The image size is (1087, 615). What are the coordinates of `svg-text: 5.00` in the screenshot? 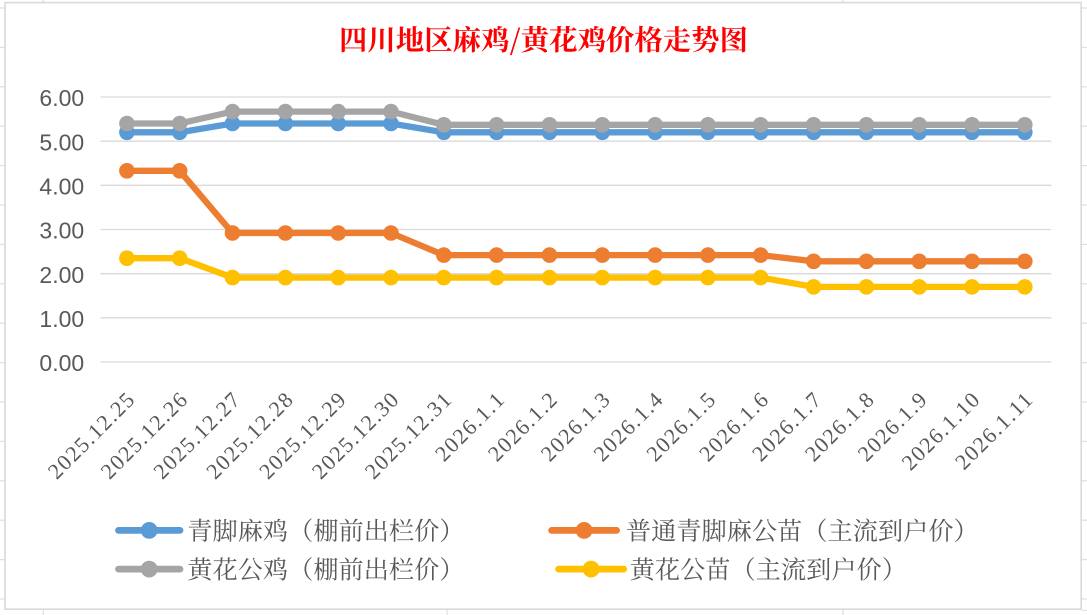 It's located at (61, 142).